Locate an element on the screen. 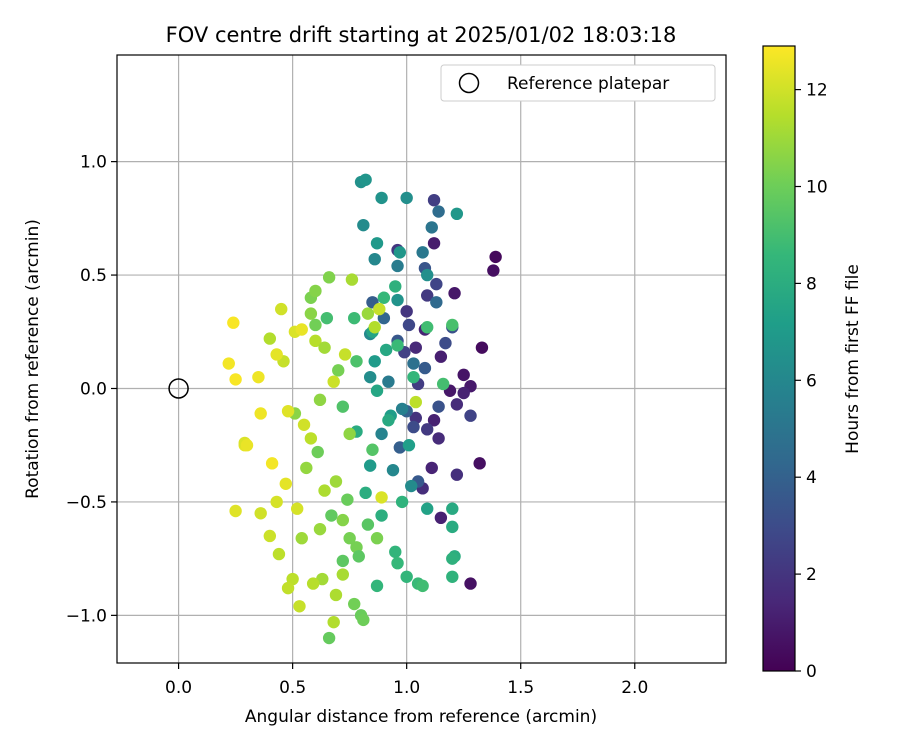  colorbar-tick-label: 10 is located at coordinates (817, 188).